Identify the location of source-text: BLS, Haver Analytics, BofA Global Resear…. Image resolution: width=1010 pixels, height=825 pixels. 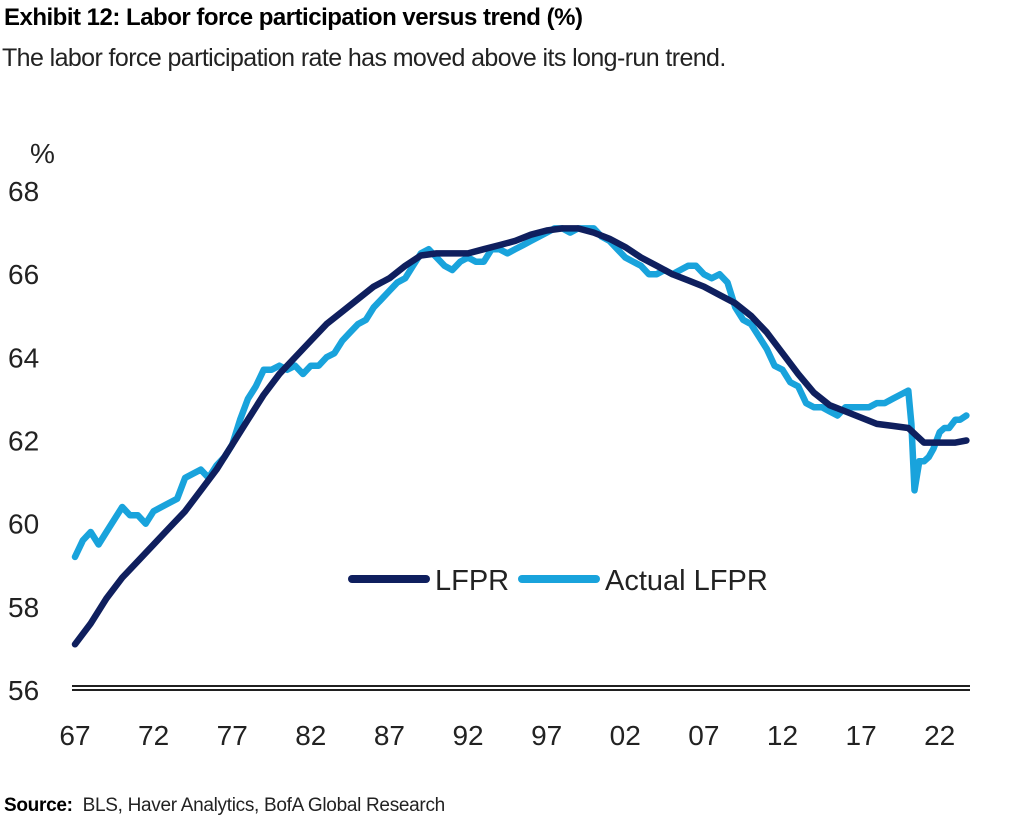
(264, 805).